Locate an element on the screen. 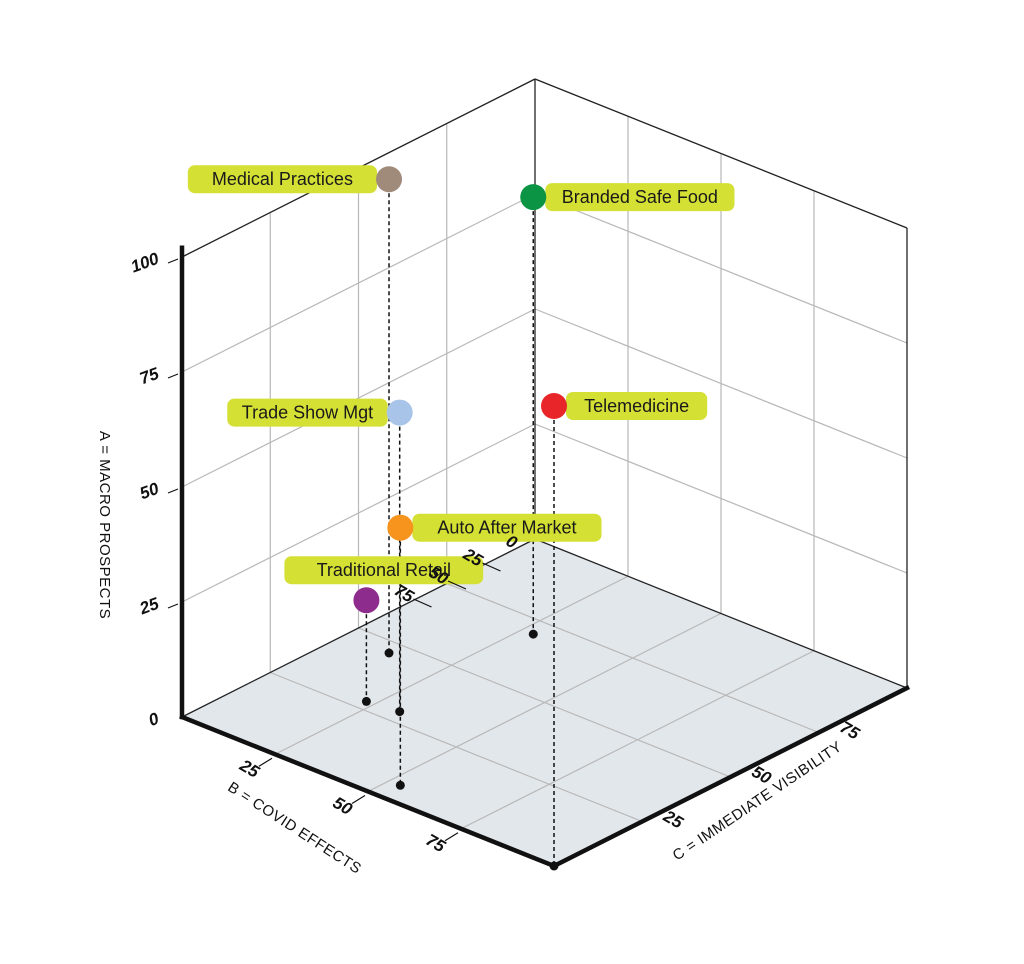  axis-title-b: B = COVID EFFECTS is located at coordinates (295, 828).